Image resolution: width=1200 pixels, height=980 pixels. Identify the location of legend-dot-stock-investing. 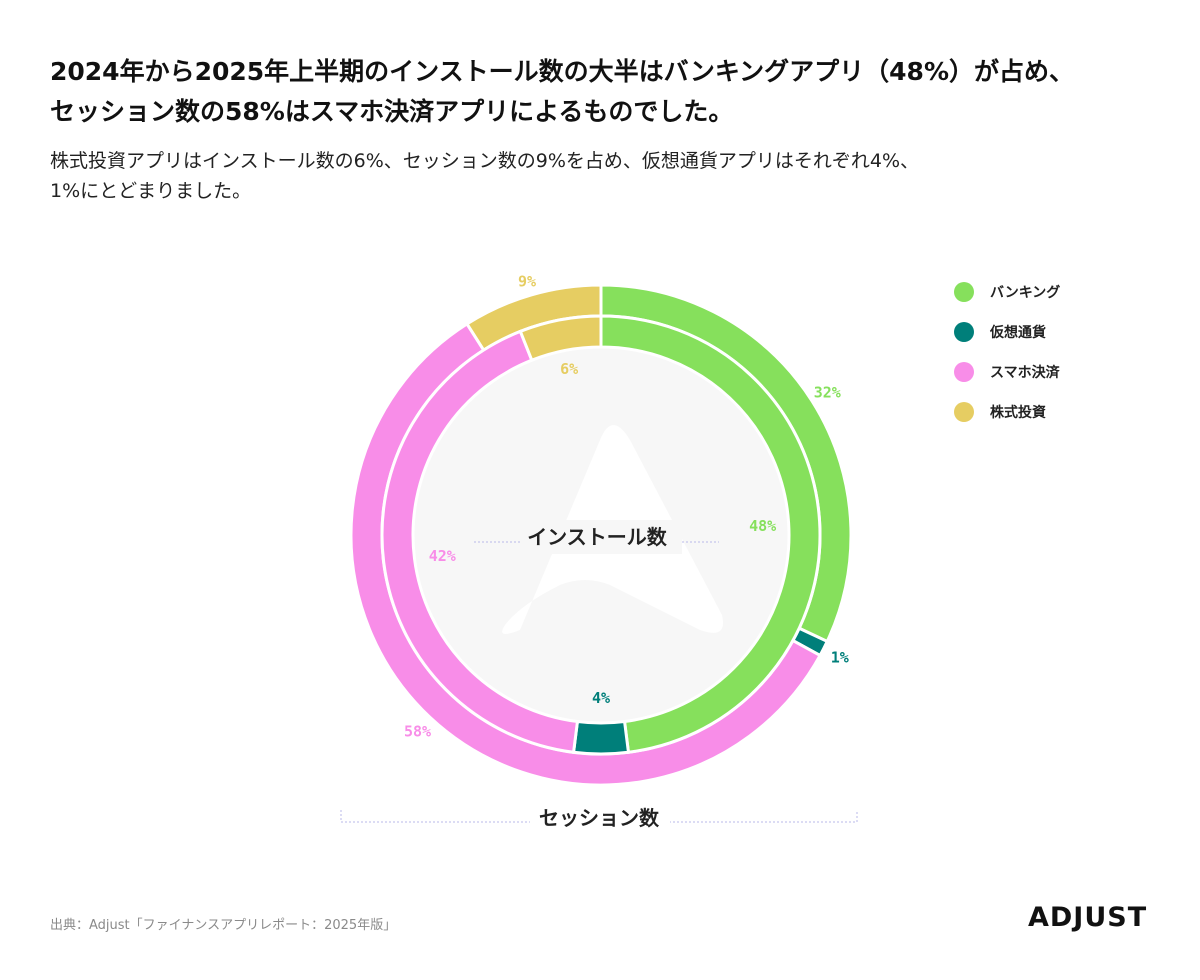
(964, 412).